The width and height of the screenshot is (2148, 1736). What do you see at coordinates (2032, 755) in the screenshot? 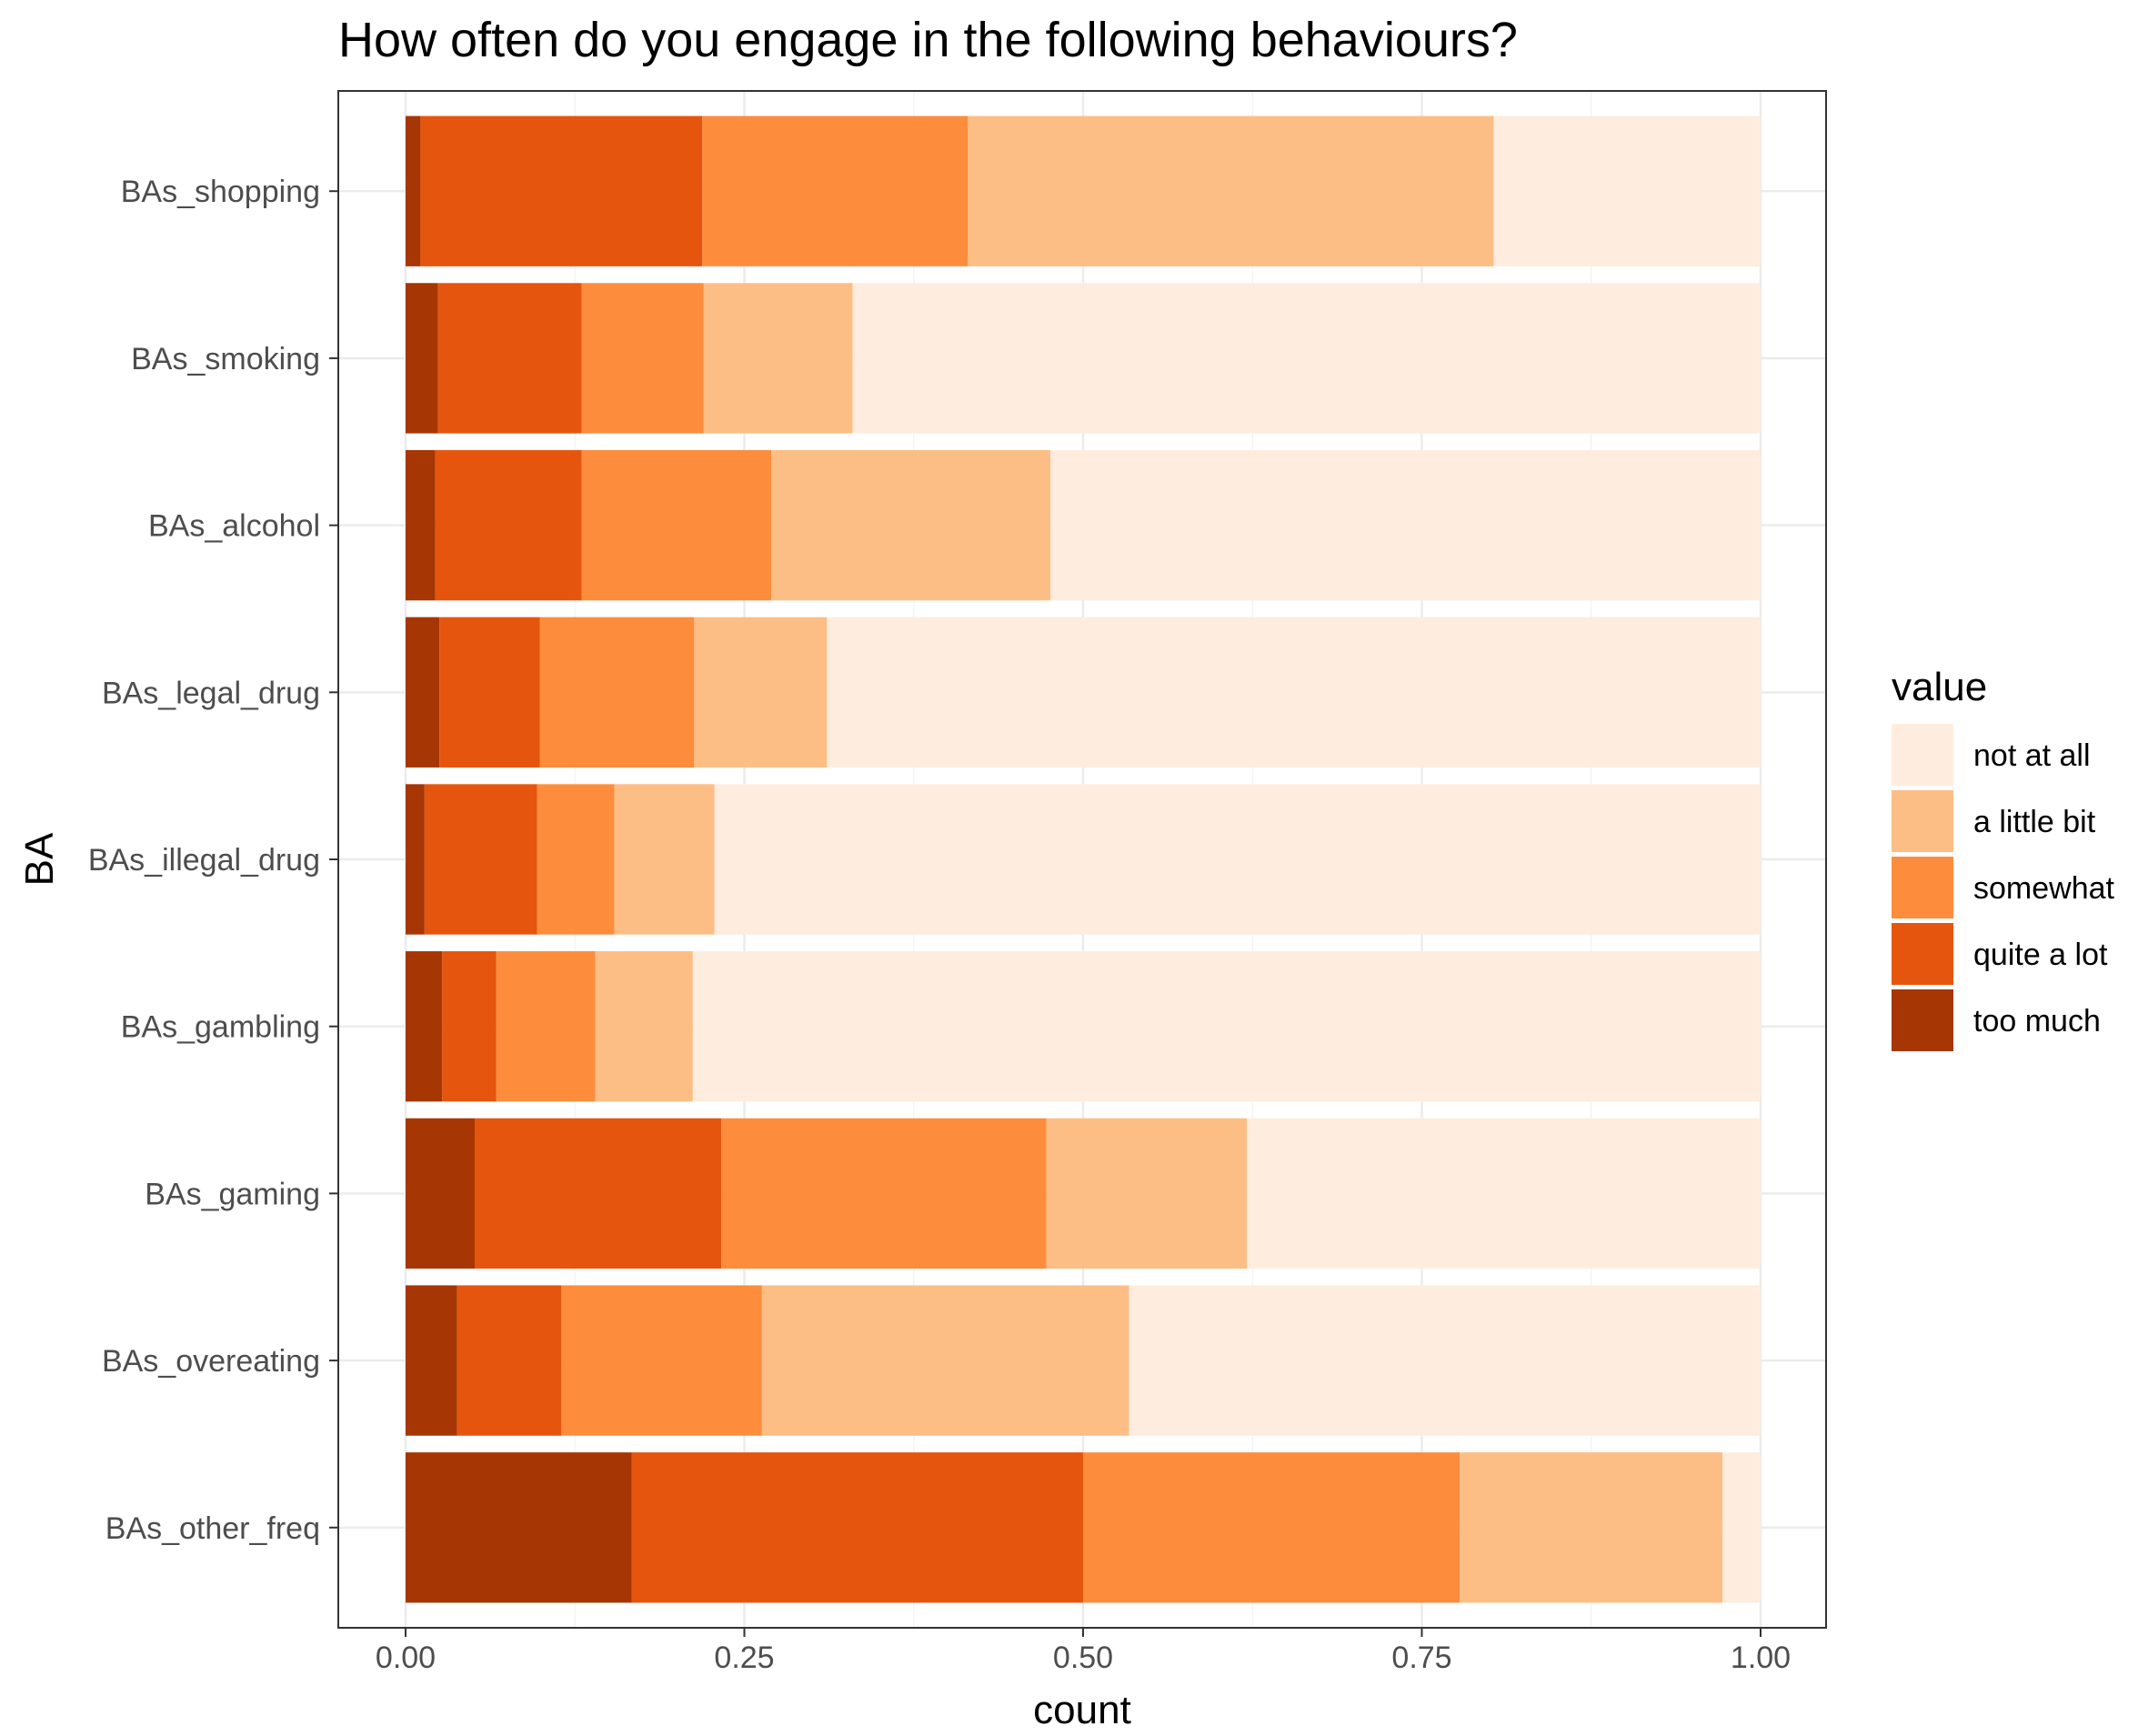
I see `legend-label: not at all` at bounding box center [2032, 755].